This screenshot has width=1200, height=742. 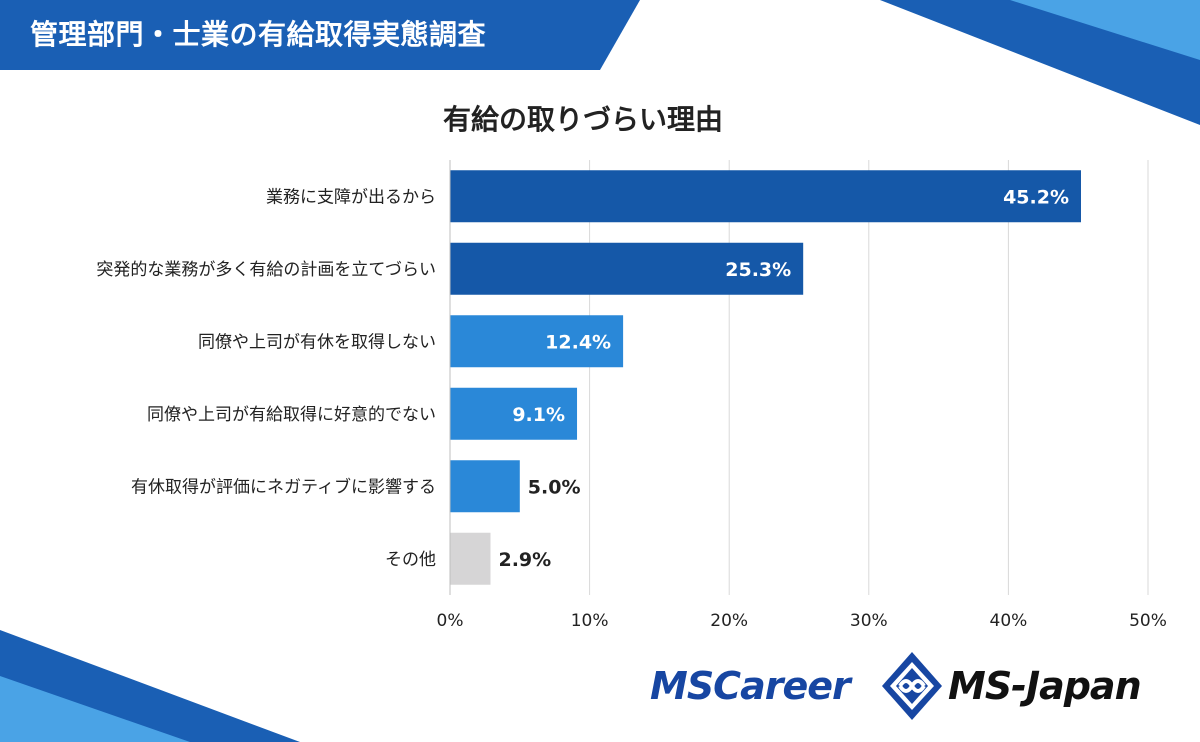 I want to click on category-label: 突発的な業務が多く有給の計画を立てづらい, so click(x=266, y=270).